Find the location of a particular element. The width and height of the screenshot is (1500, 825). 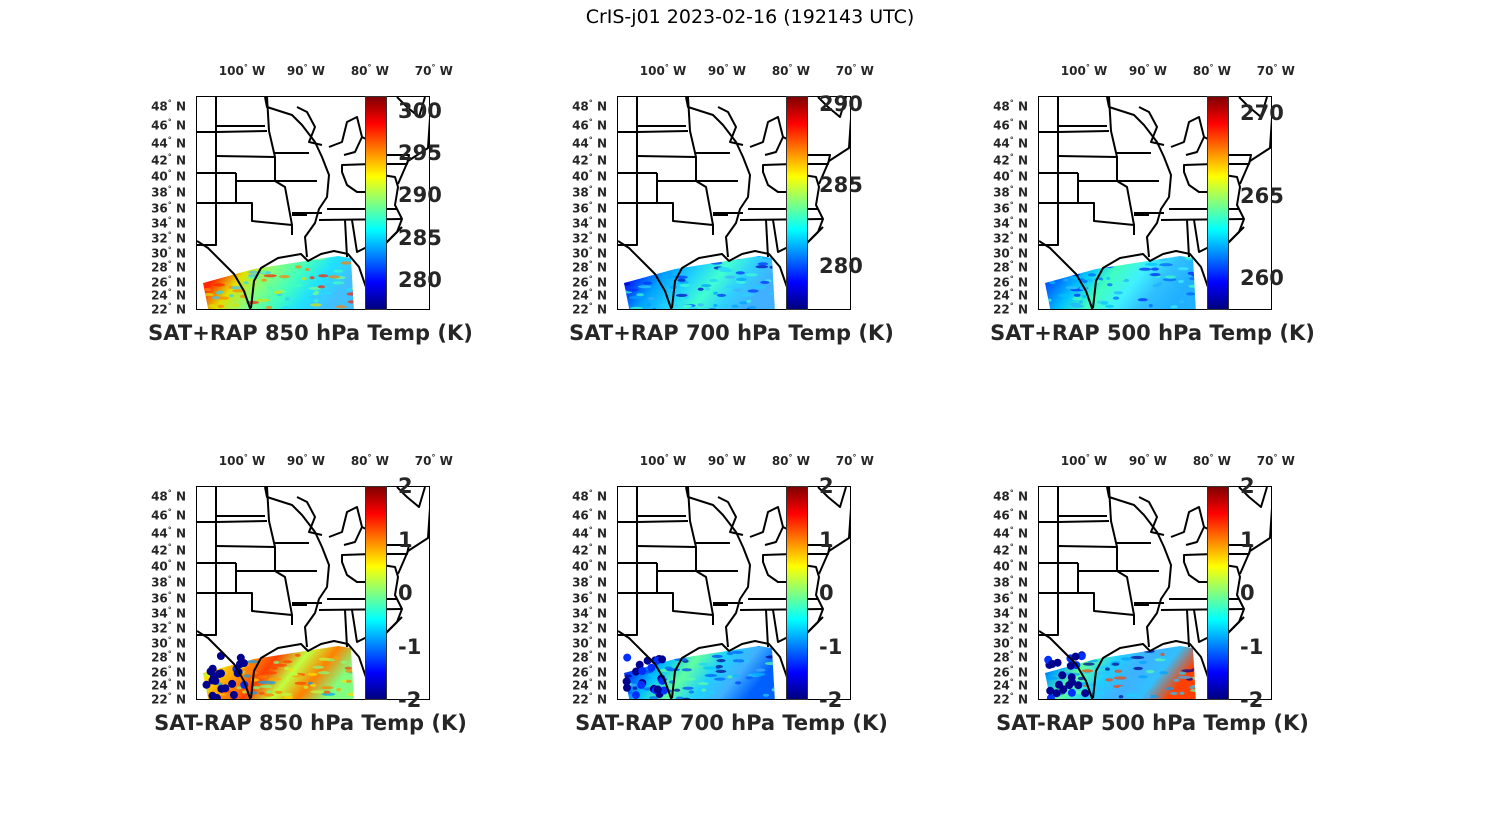

lat-tick-label: 34° N is located at coordinates (155, 613).